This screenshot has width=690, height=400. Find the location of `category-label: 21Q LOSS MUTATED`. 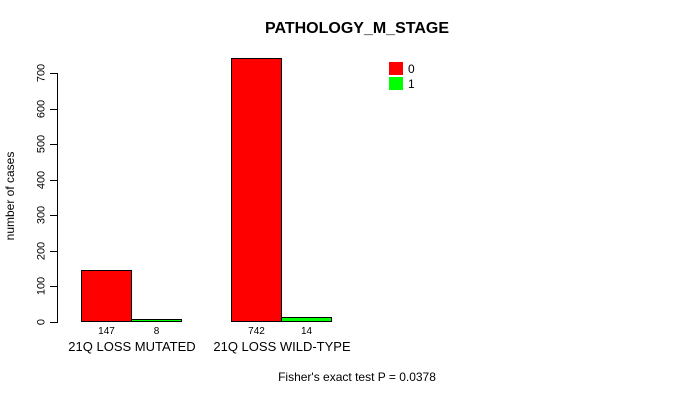

category-label: 21Q LOSS MUTATED is located at coordinates (132, 346).